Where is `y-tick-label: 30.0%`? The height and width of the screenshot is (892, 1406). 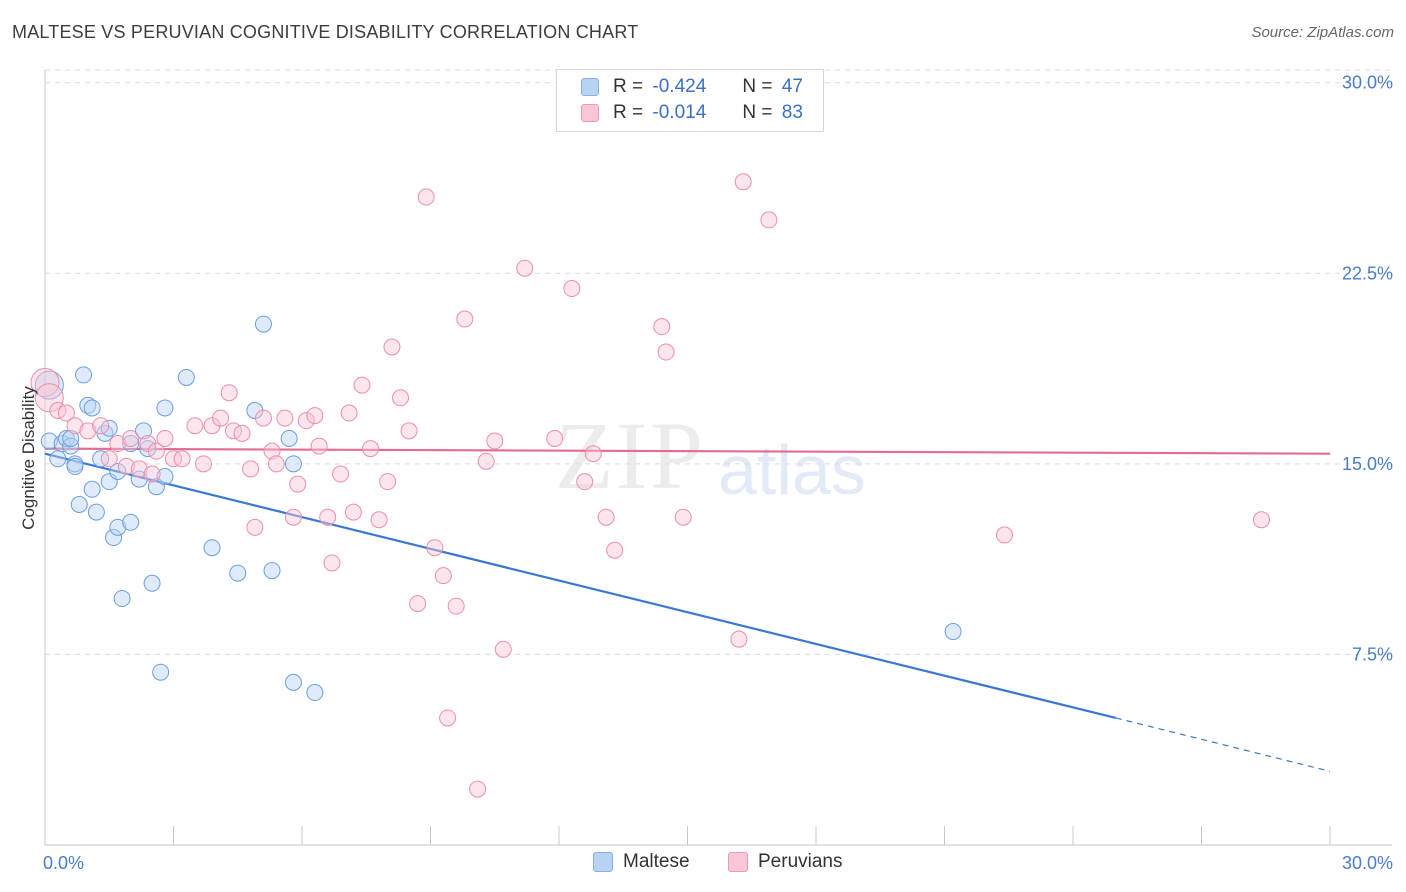
y-tick-label: 30.0% is located at coordinates (1367, 83).